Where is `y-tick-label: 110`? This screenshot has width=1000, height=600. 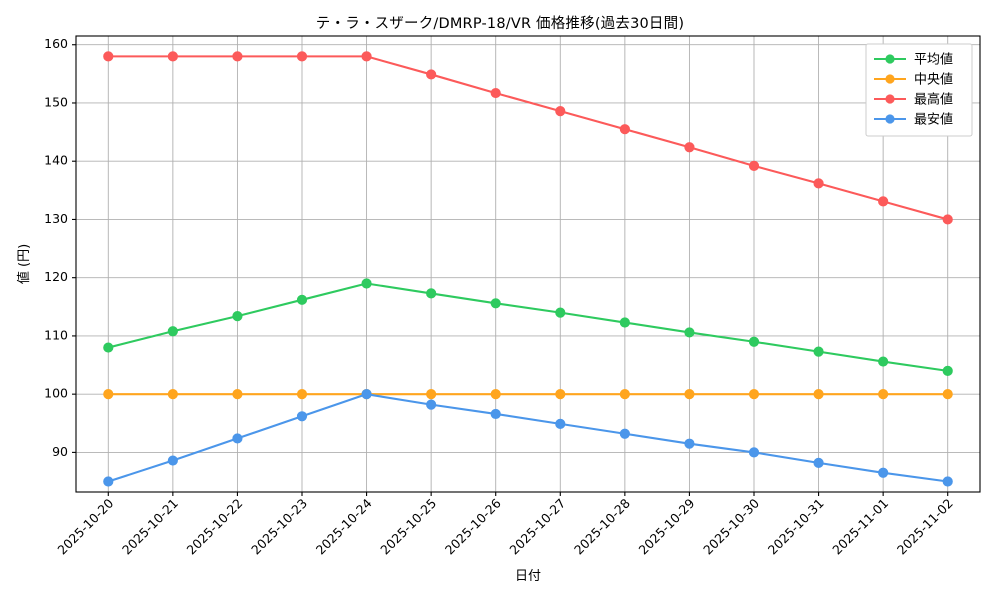 y-tick-label: 110 is located at coordinates (56, 334).